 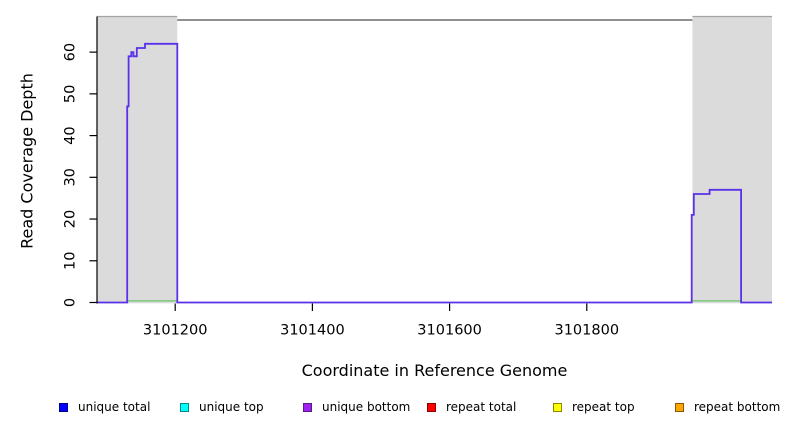 I want to click on legend-item-unique-total: unique total, so click(x=104, y=407).